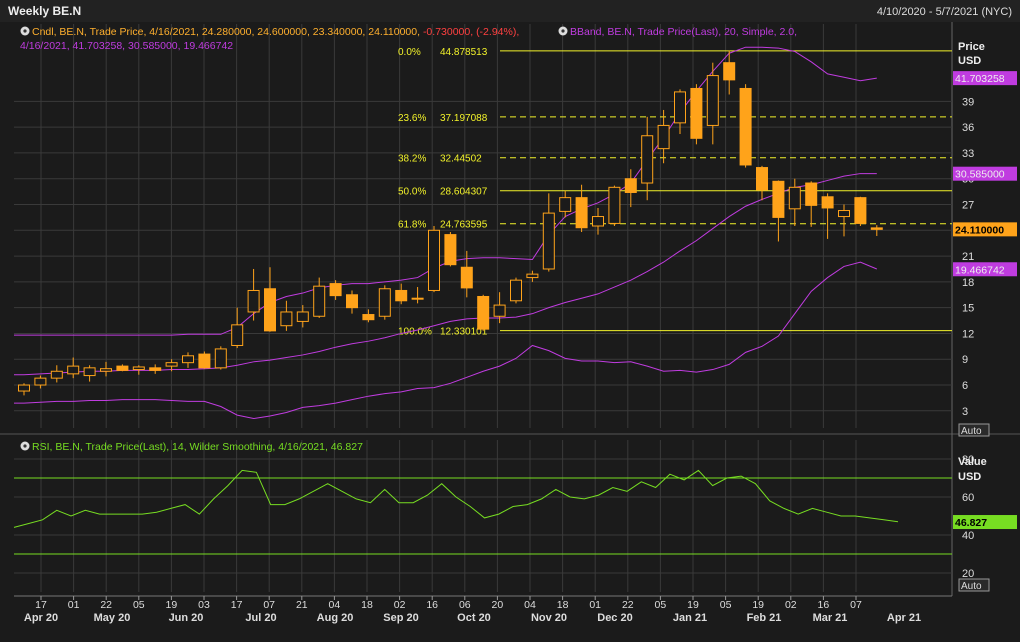 This screenshot has height=642, width=1020. Describe the element at coordinates (112, 618) in the screenshot. I see `x-month-label: May 20` at that location.